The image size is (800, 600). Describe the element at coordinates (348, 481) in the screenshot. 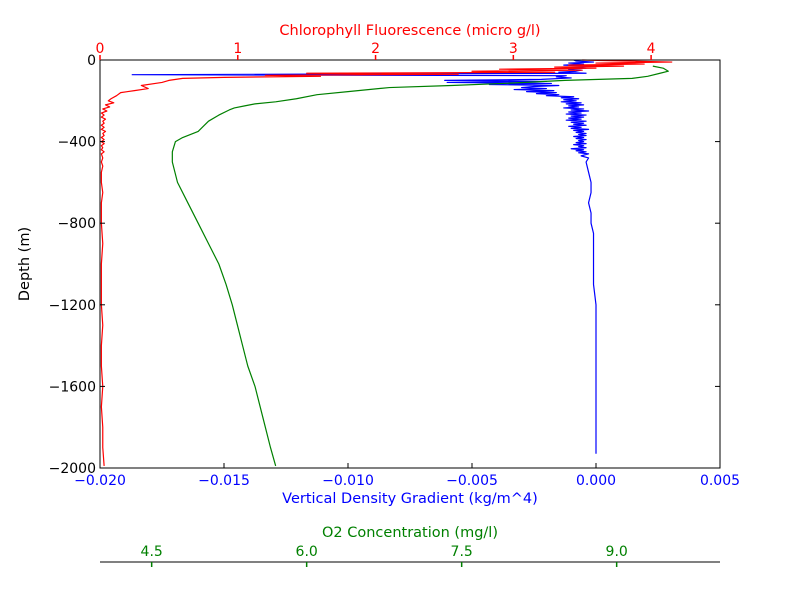

I see `density-tick-label: −0.010` at that location.